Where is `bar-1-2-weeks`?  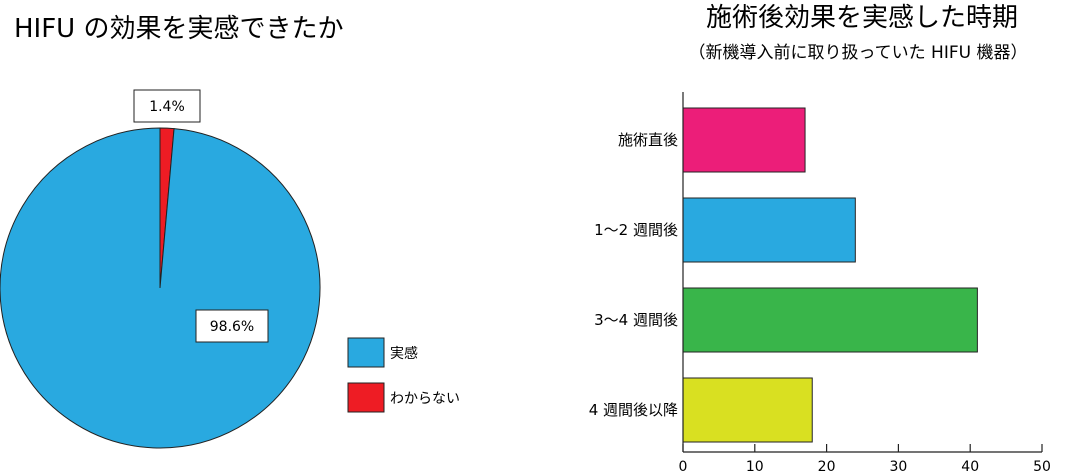
bar-1-2-weeks is located at coordinates (769, 230).